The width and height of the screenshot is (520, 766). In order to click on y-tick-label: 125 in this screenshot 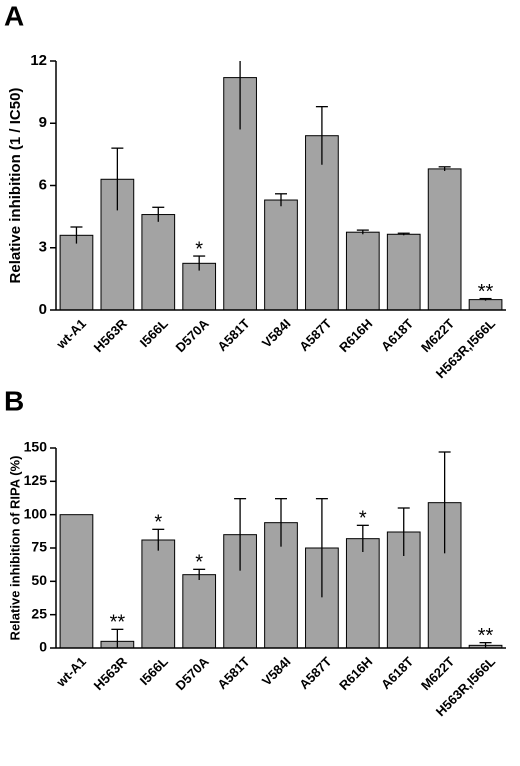, I will do `click(36, 480)`.